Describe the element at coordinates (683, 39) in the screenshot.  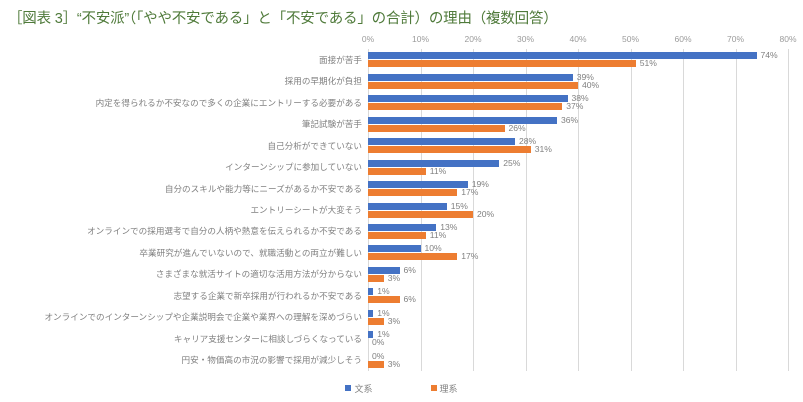
I see `x-axis-tick-60: 60%` at that location.